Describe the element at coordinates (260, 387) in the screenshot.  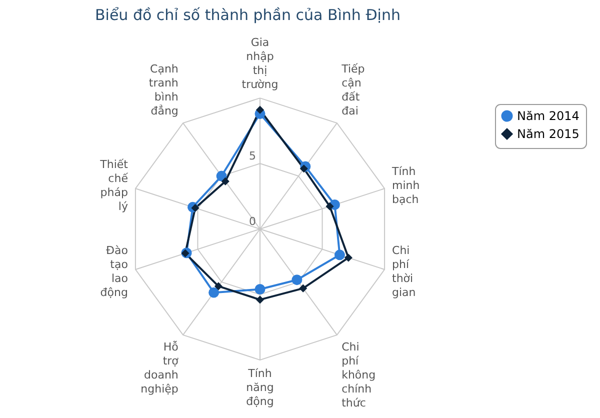
I see `spoke-label: Tính năng động` at that location.